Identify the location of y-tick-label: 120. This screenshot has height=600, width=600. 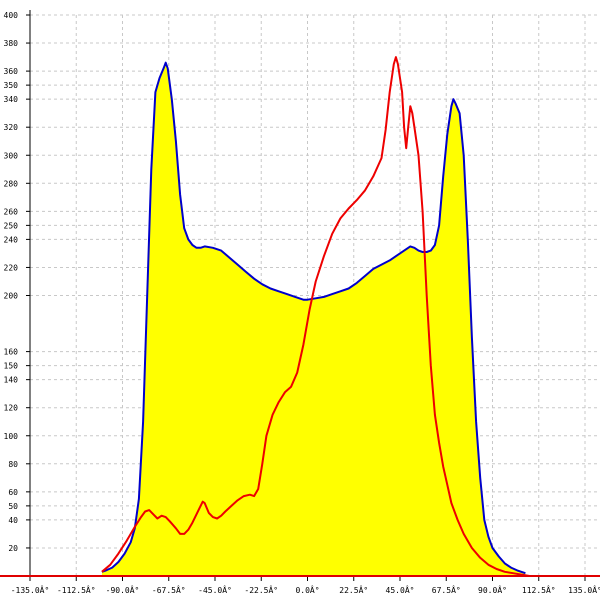
(11, 408).